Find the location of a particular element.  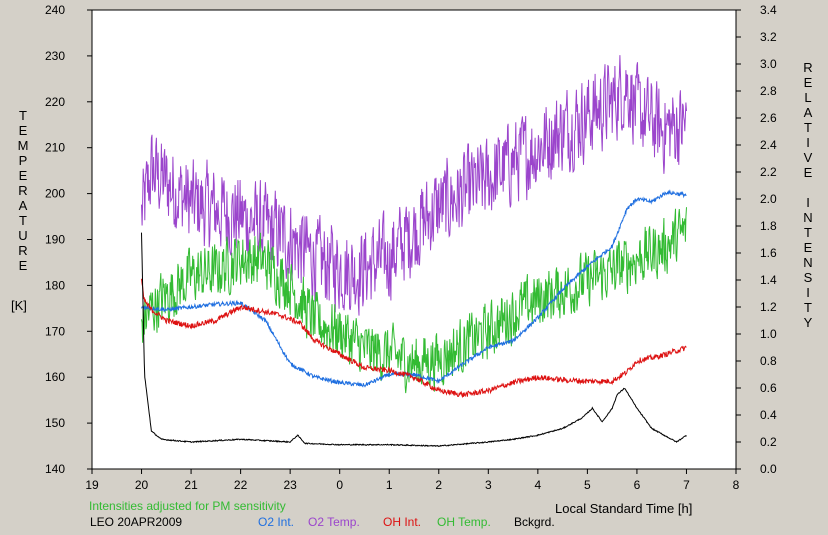

right-tick-label: 0.0 is located at coordinates (768, 469).